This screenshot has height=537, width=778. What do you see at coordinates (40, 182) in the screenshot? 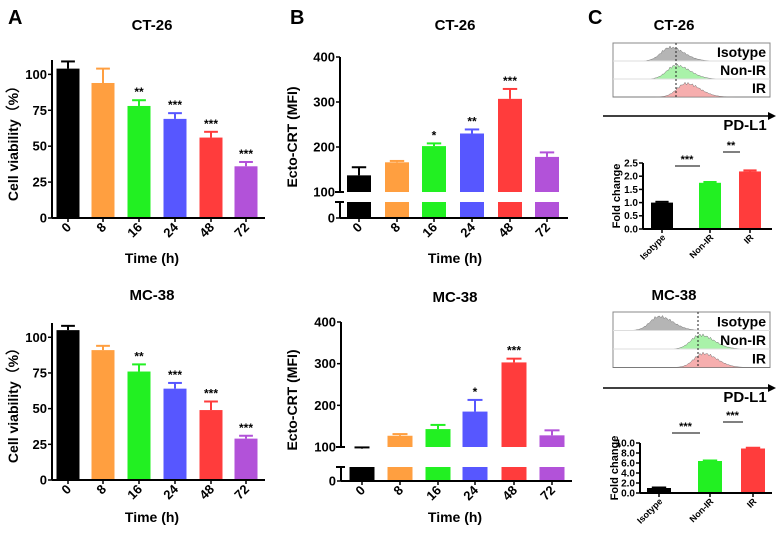
I see `y-tick-label: 25` at bounding box center [40, 182].